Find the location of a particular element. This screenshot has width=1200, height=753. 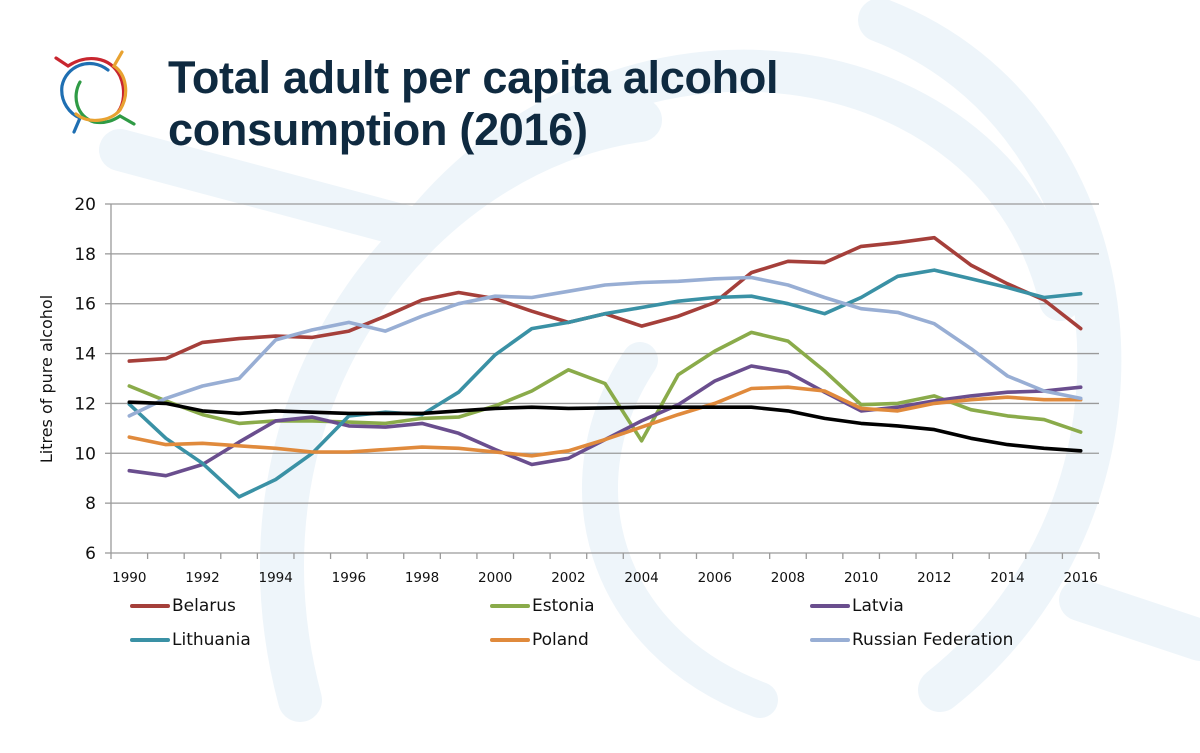

legend-item: Poland is located at coordinates (539, 640).